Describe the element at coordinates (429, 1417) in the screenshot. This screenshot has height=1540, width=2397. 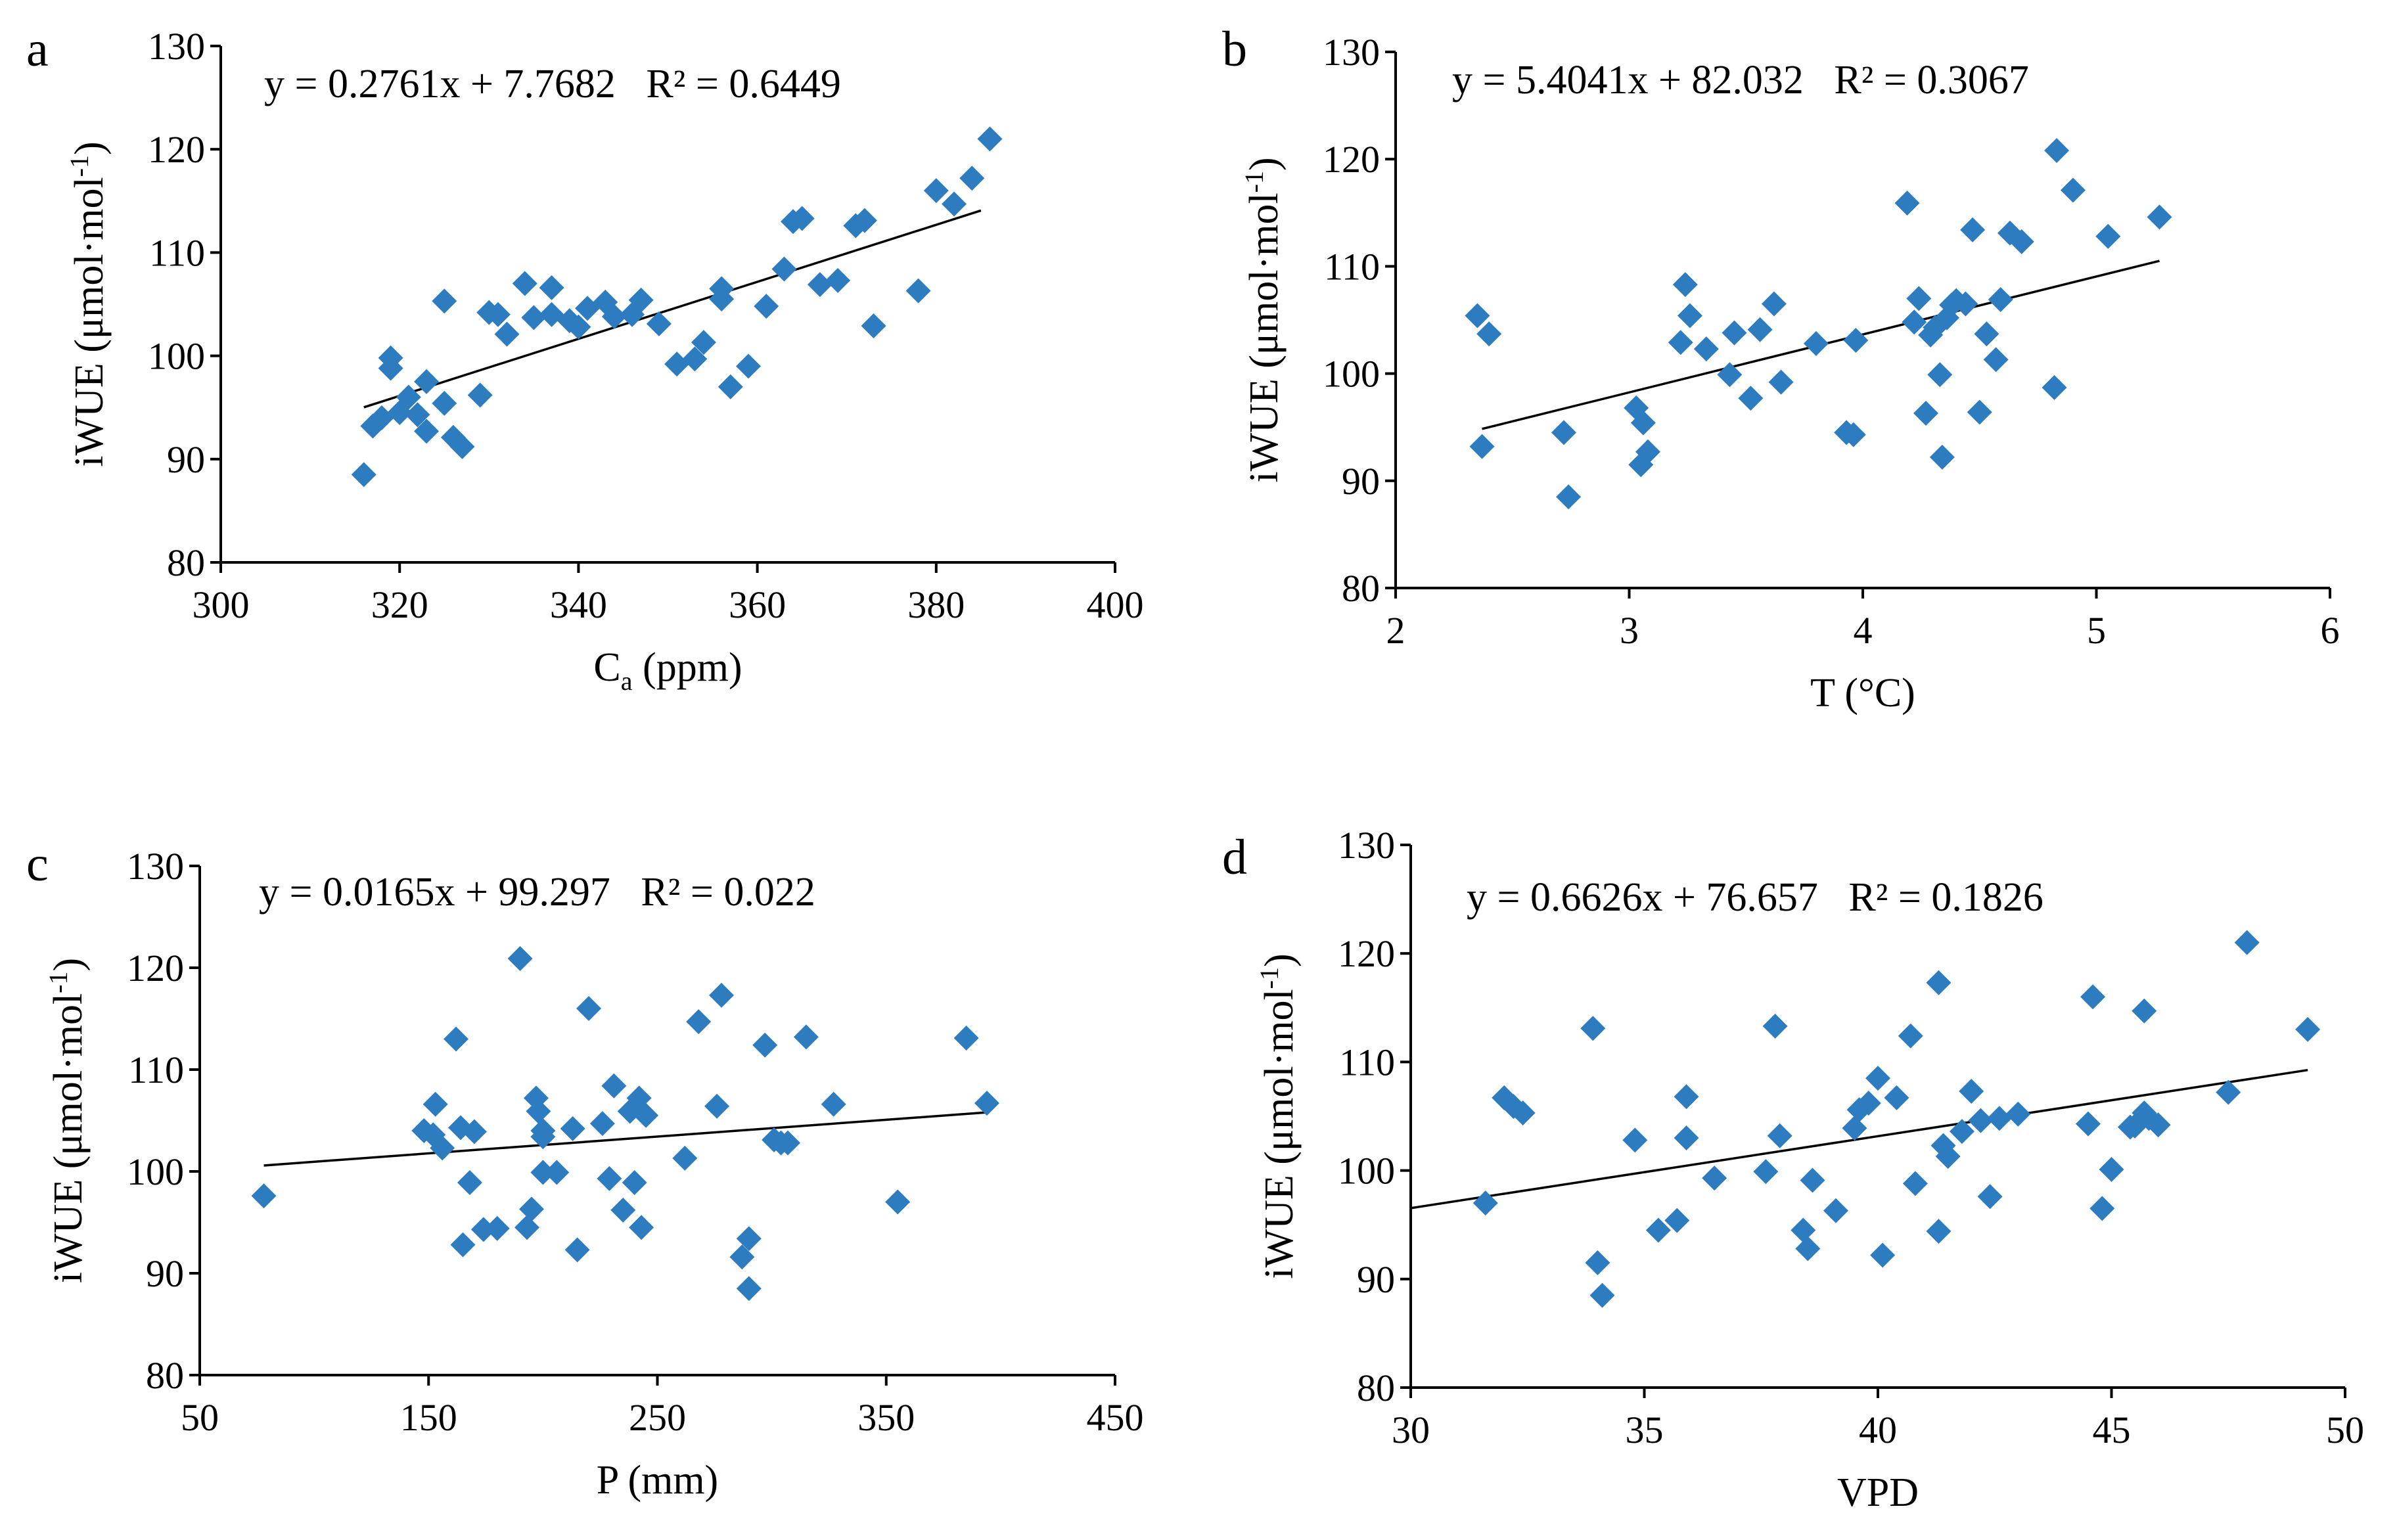
I see `x-tick-label: 150` at that location.